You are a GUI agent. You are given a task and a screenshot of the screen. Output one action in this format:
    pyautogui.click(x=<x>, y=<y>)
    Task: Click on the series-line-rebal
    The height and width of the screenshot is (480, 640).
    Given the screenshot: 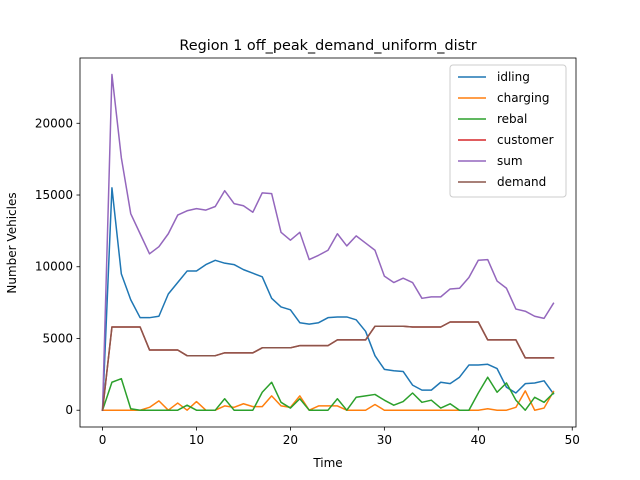 What is the action you would take?
    pyautogui.click(x=328, y=394)
    